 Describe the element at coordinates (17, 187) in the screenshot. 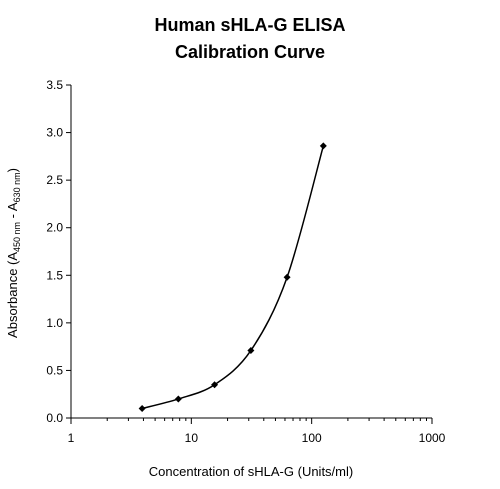

I see `y-axis-label-sub2: 630 nm` at that location.